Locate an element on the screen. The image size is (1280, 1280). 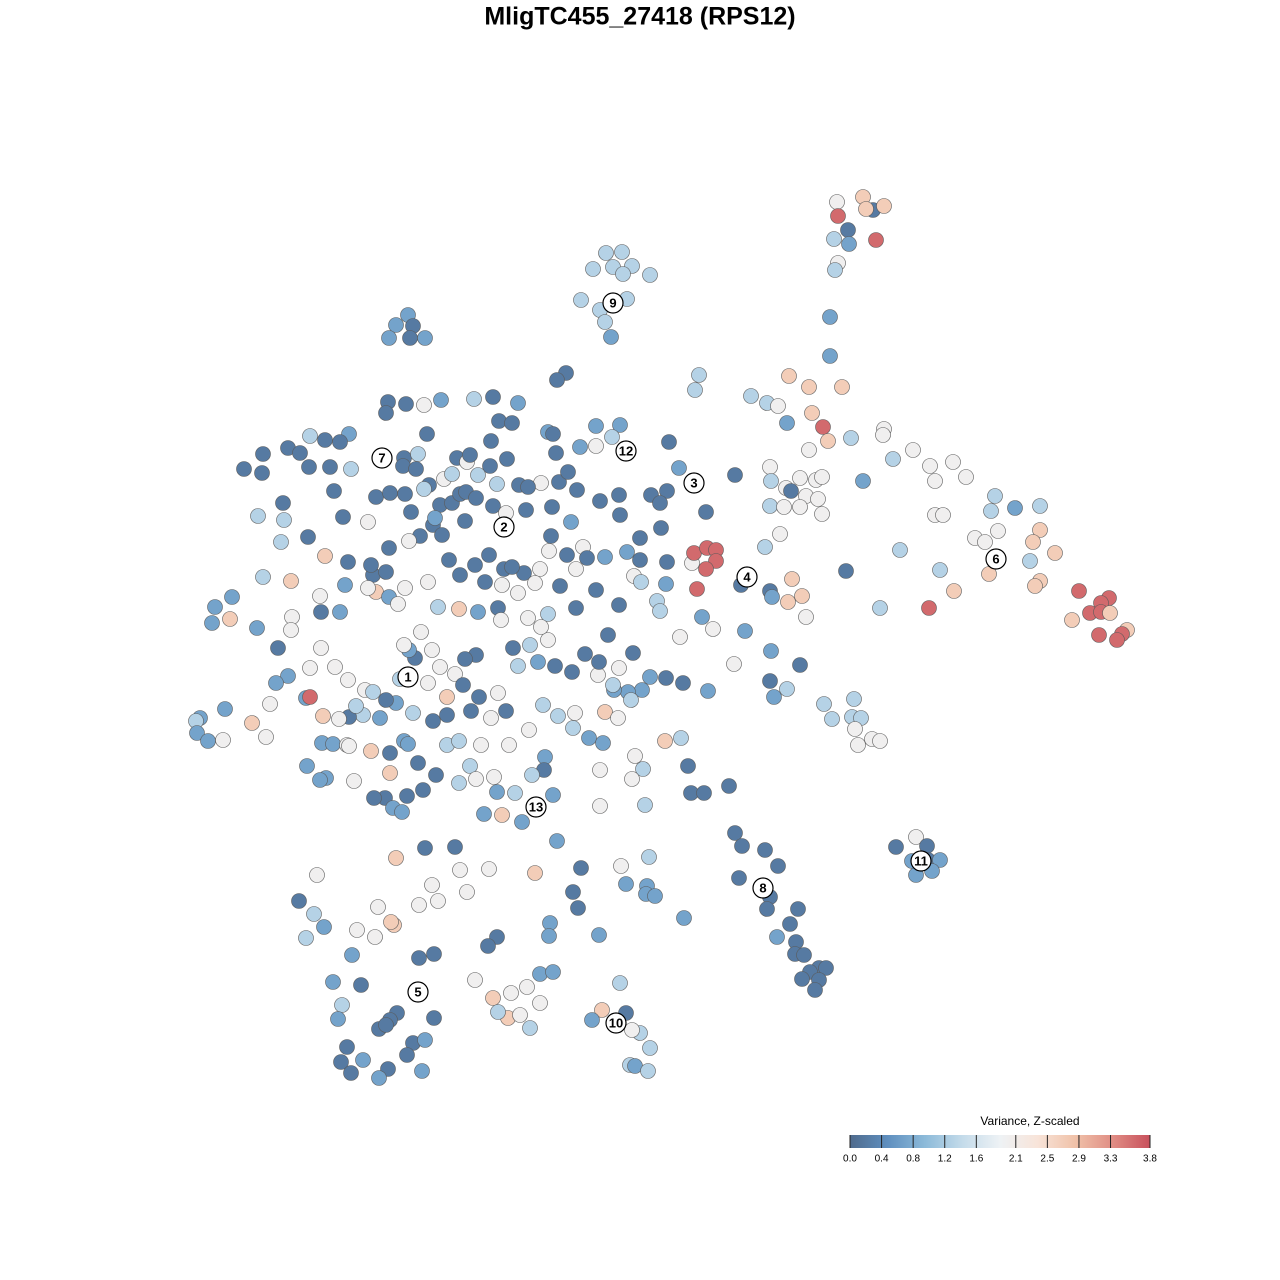
cluster-label: 7 is located at coordinates (381, 457).